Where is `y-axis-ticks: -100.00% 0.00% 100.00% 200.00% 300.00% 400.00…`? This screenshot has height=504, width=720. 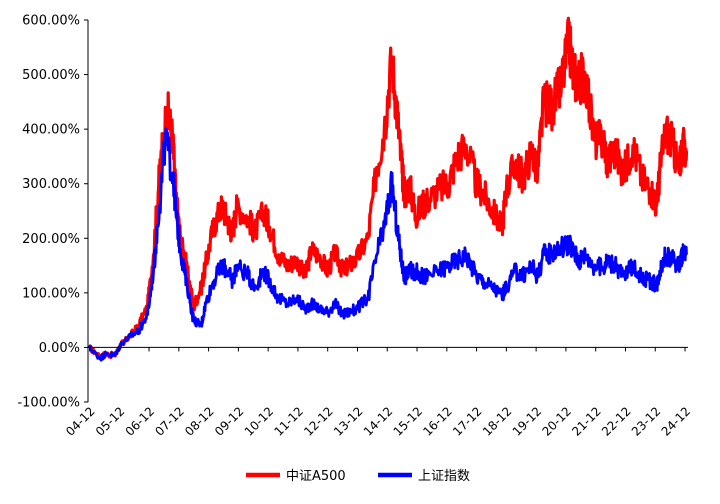 y-axis-ticks: -100.00% 0.00% 100.00% 200.00% 300.00% 400.00… is located at coordinates (52, 212).